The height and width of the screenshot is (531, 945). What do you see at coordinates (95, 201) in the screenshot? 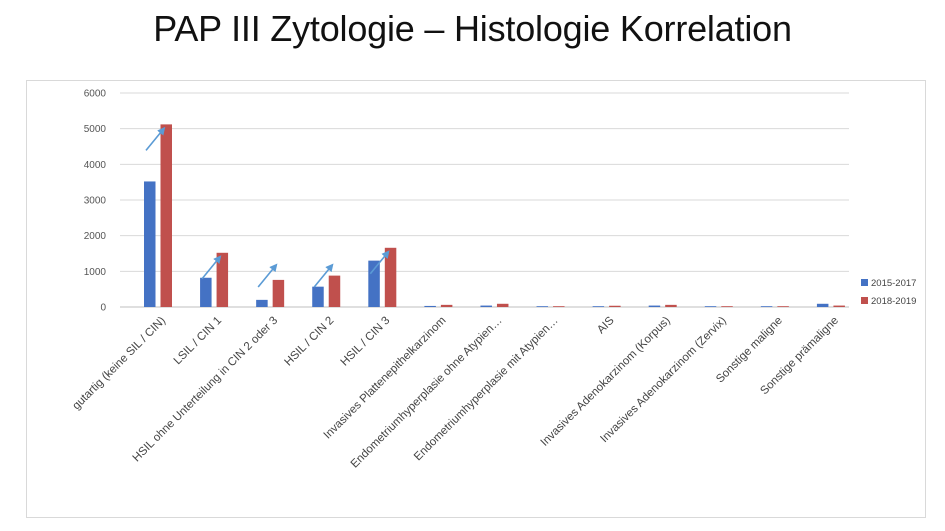
I see `y-tick-label: 3000` at bounding box center [95, 201].